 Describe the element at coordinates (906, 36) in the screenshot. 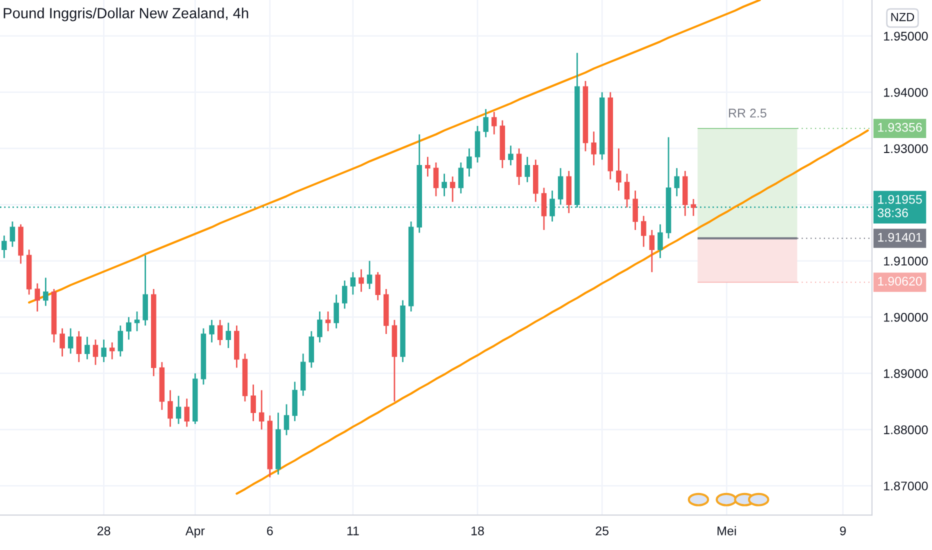

I see `y-tick-label: 1.95000` at that location.